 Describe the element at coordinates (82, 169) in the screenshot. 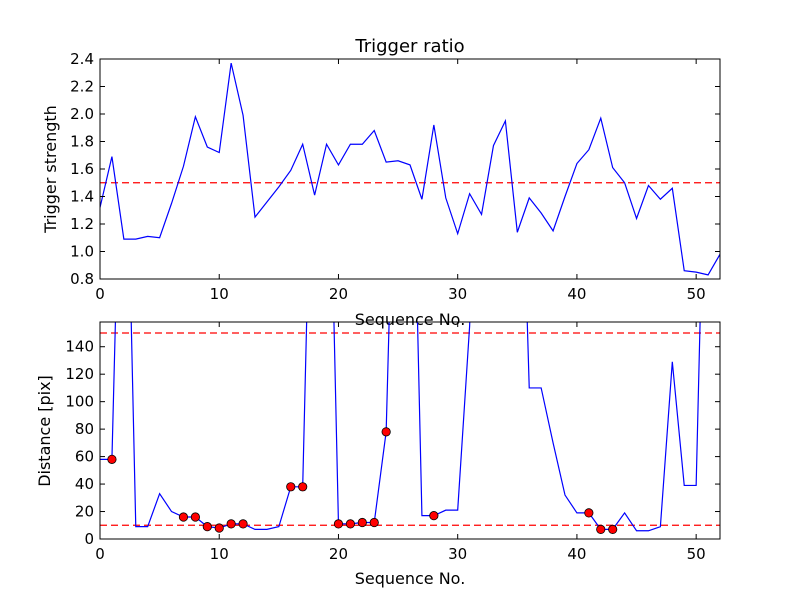

I see `y-tick-label: 1.6` at that location.